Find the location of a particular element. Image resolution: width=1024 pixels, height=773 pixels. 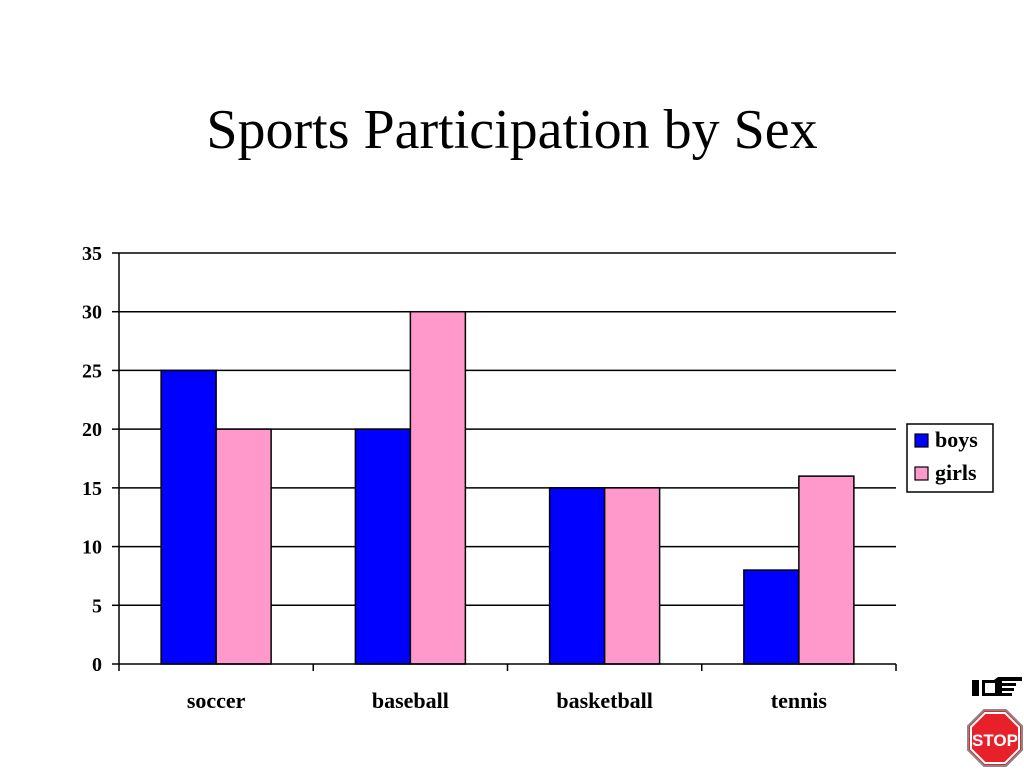

x-category-label: basketball is located at coordinates (604, 700).